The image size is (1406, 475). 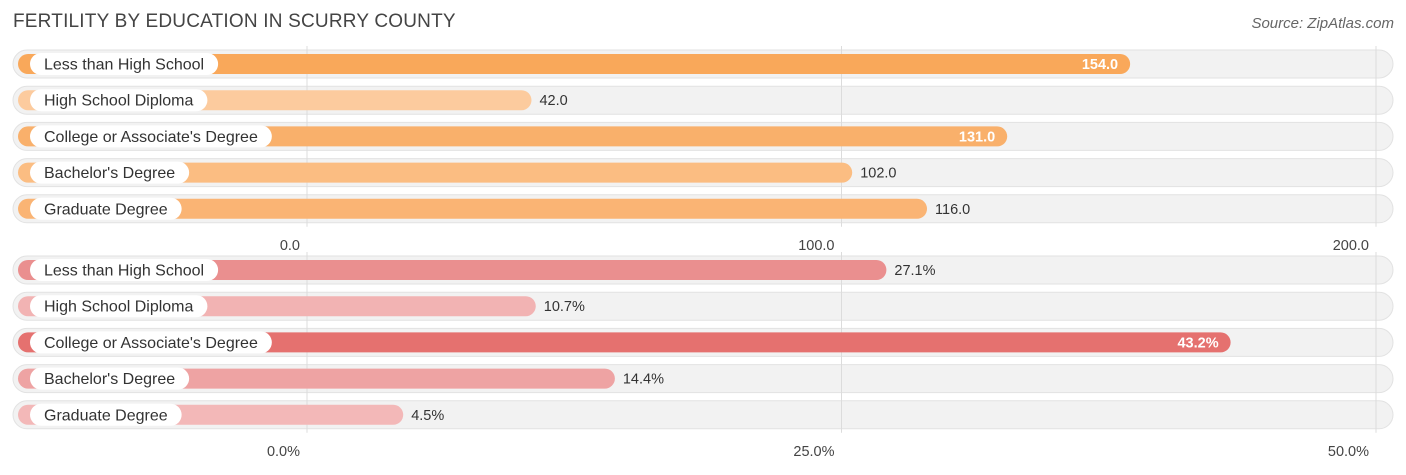 I want to click on source-note: Source: ZipAtlas.com, so click(x=1322, y=23).